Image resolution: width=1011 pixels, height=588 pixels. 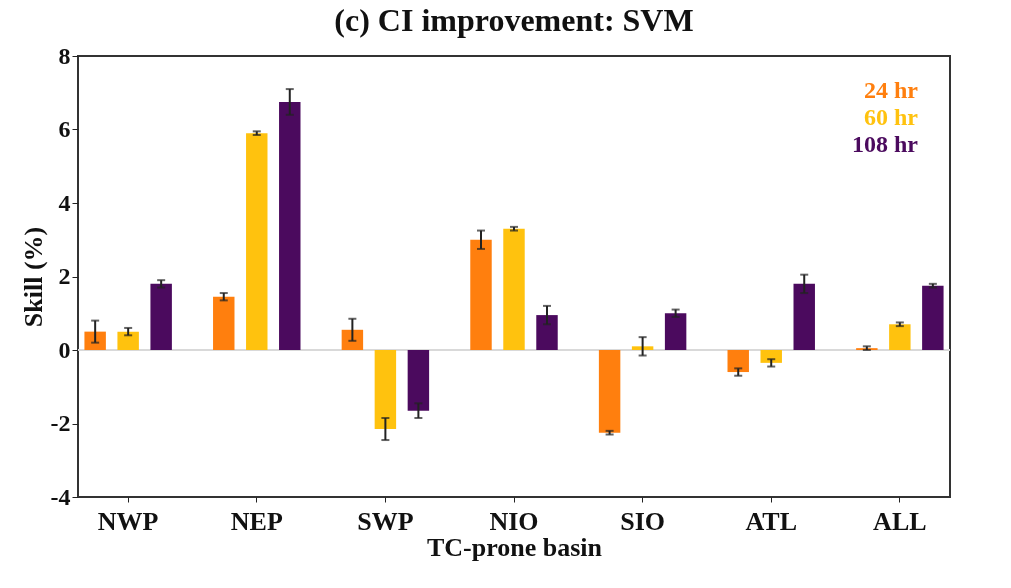 I want to click on text: 24 hr, so click(x=891, y=90).